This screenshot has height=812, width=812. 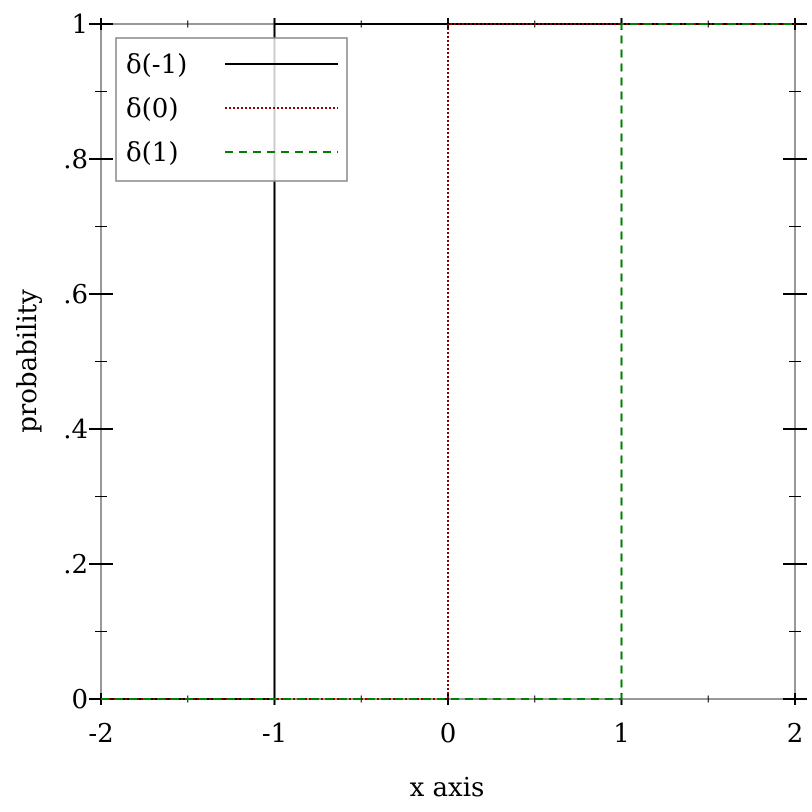 I want to click on legend-label: δ(-1), so click(x=156, y=65).